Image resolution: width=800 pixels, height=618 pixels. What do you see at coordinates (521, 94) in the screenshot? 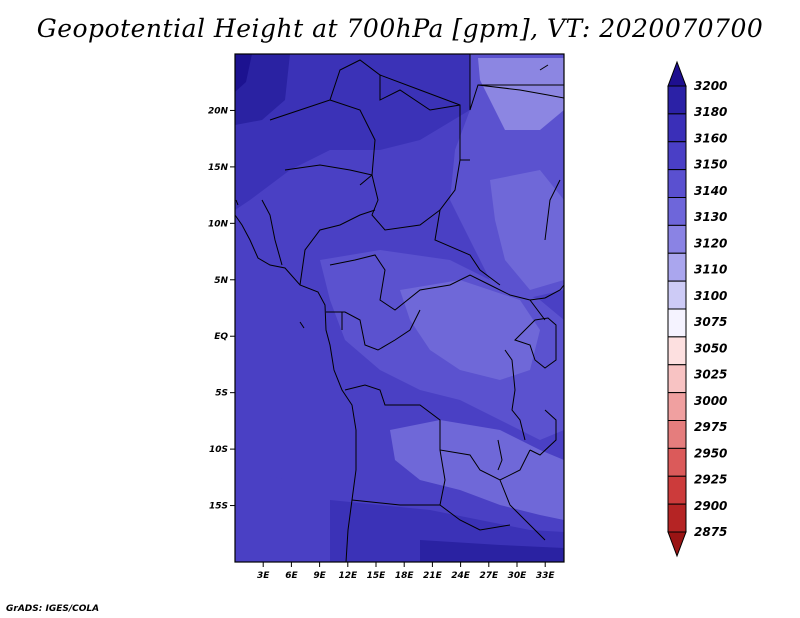
I see `field-region-northeast-light` at bounding box center [521, 94].